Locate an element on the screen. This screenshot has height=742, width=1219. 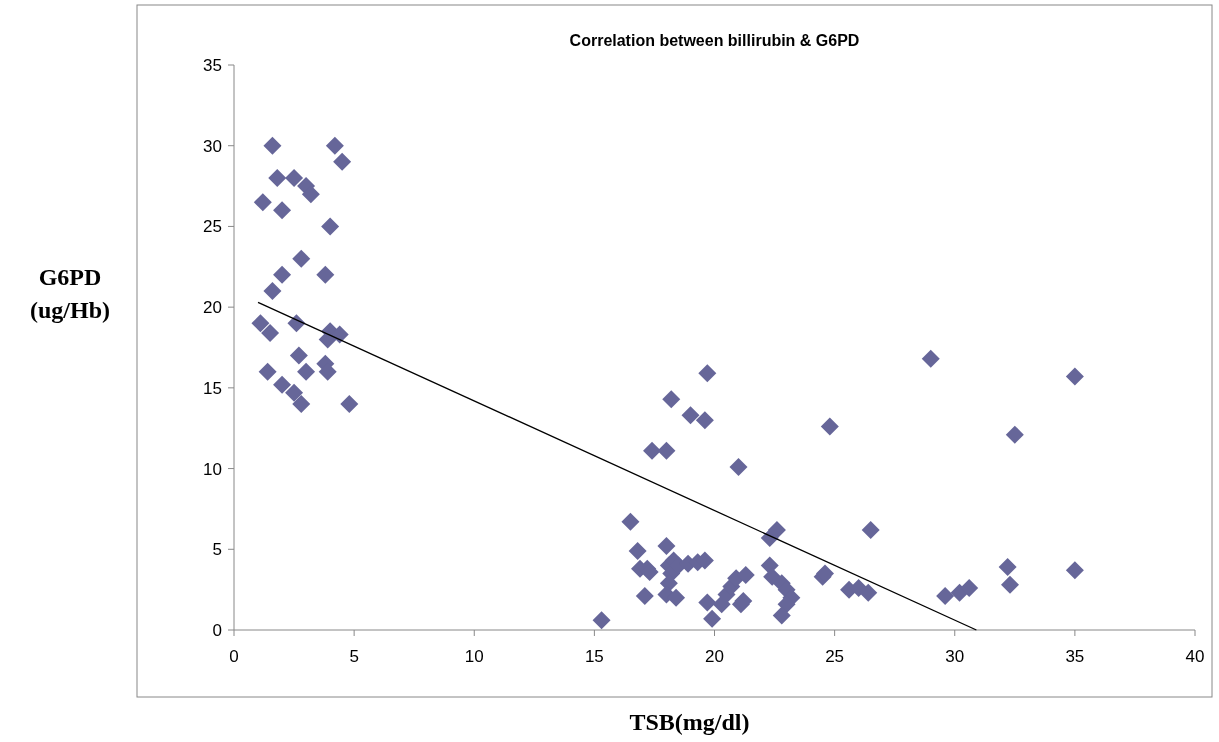
x-axis-title: TSB(mg/dl) is located at coordinates (689, 722).